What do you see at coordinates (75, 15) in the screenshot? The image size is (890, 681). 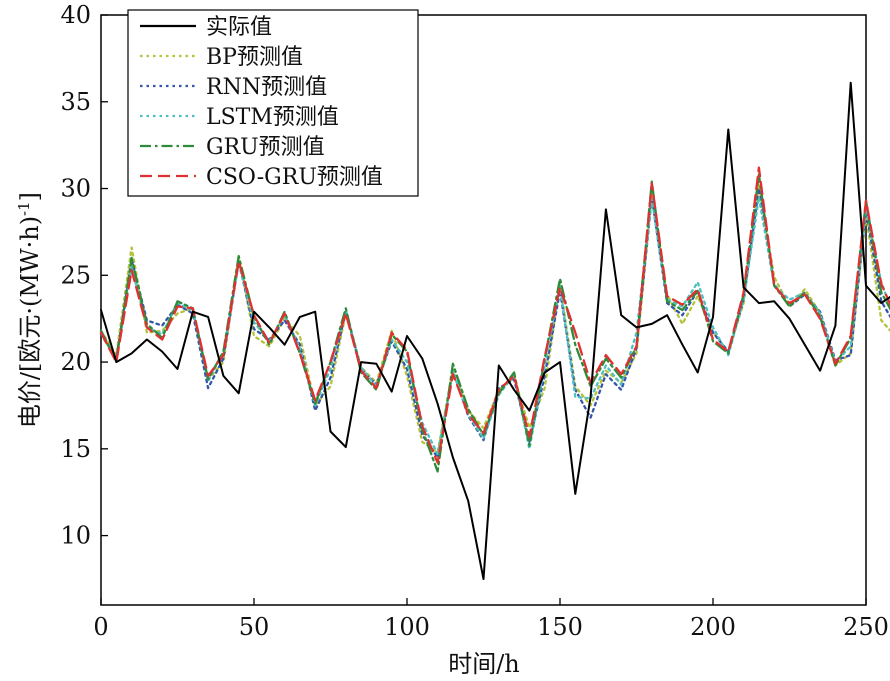 I see `y-tick-label: 40` at bounding box center [75, 15].